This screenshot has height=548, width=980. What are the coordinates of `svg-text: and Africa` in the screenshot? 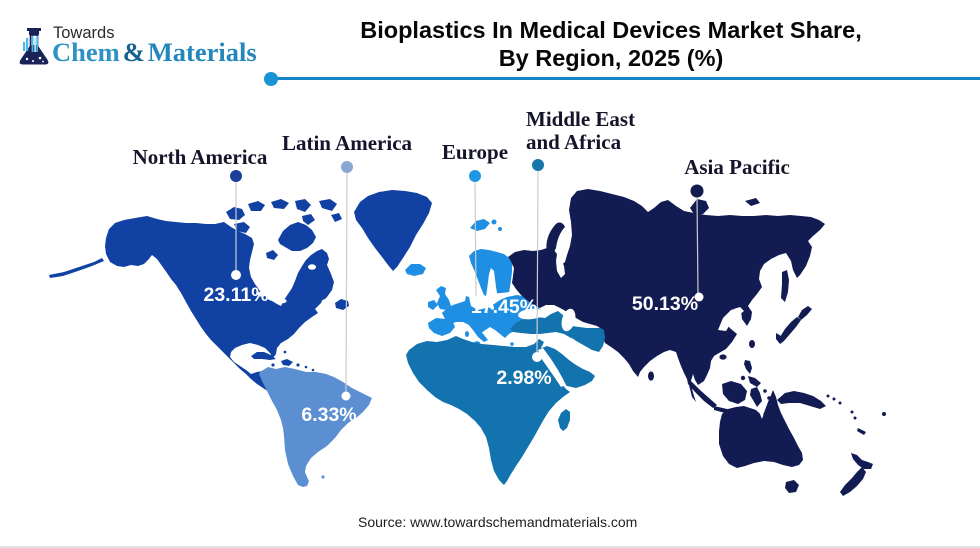 It's located at (574, 142).